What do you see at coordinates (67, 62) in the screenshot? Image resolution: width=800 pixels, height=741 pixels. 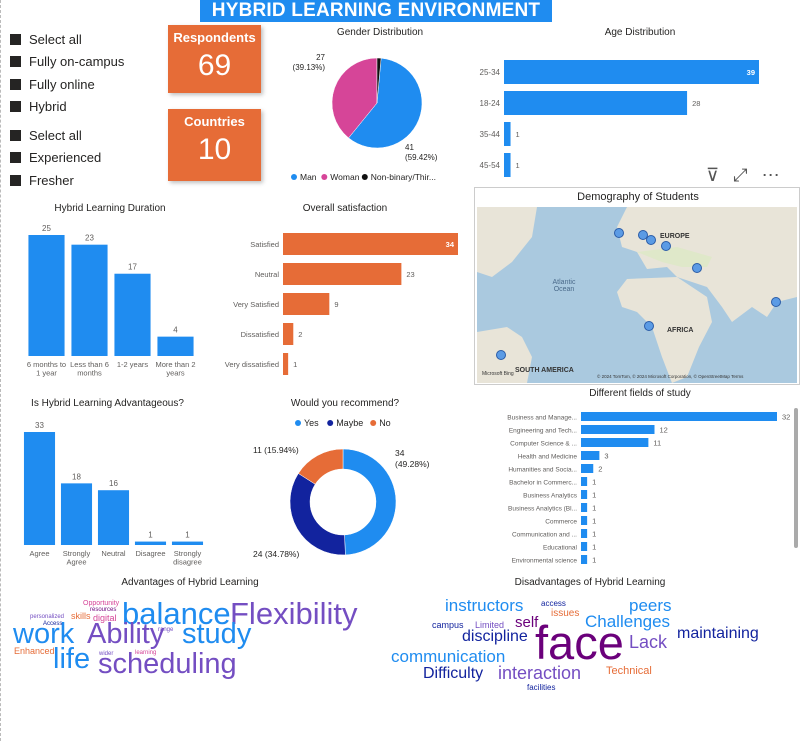 I see `slicer-item: Fully on-campus` at bounding box center [67, 62].